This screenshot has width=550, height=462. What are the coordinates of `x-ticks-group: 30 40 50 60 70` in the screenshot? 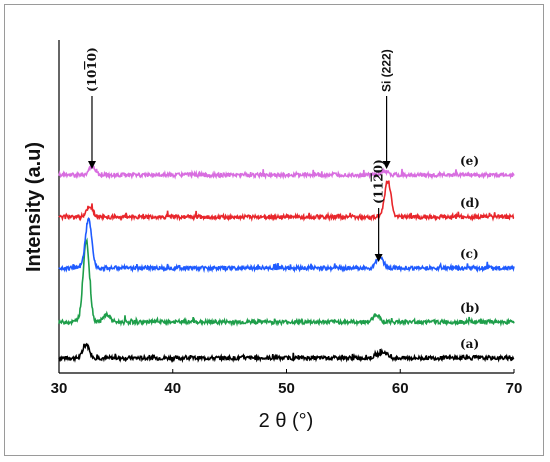 It's located at (287, 383).